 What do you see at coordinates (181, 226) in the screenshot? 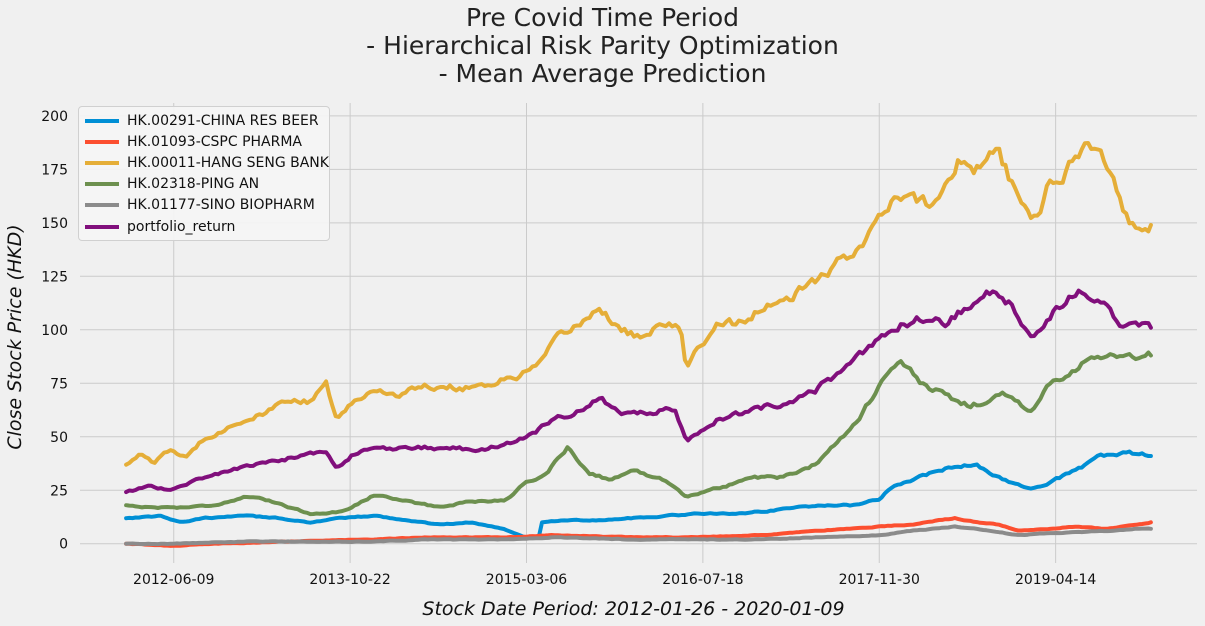
I see `legend-label-5: portfolio_return` at bounding box center [181, 226].